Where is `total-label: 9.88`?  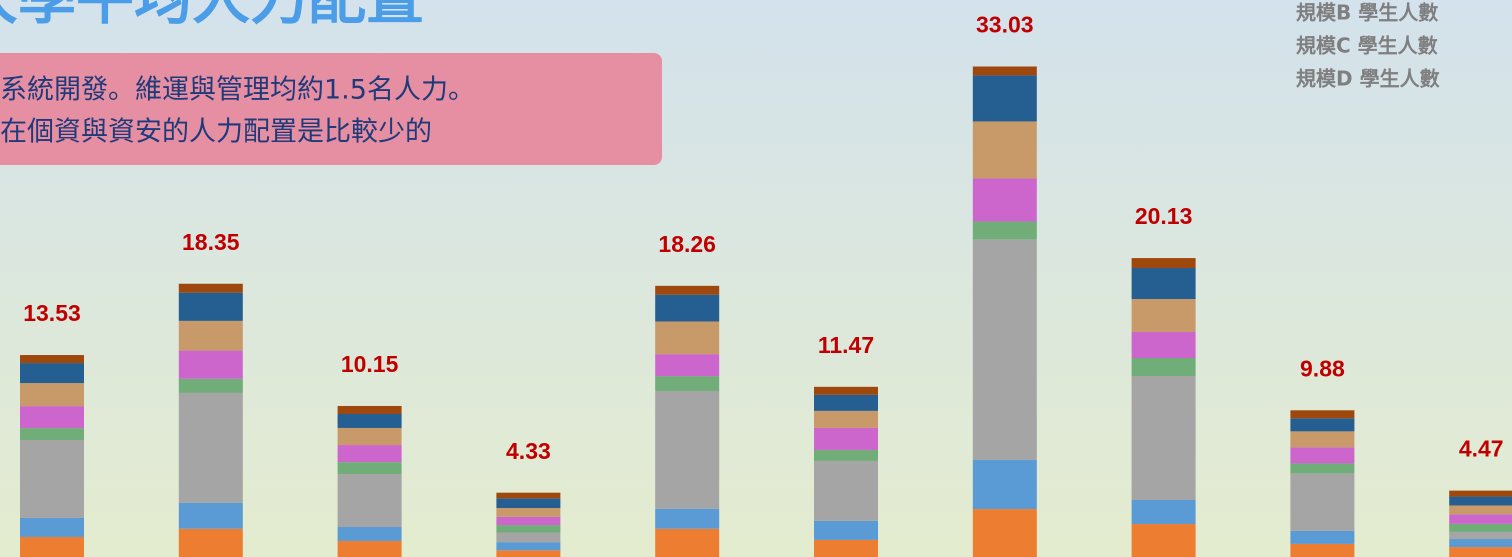
total-label: 9.88 is located at coordinates (1322, 368).